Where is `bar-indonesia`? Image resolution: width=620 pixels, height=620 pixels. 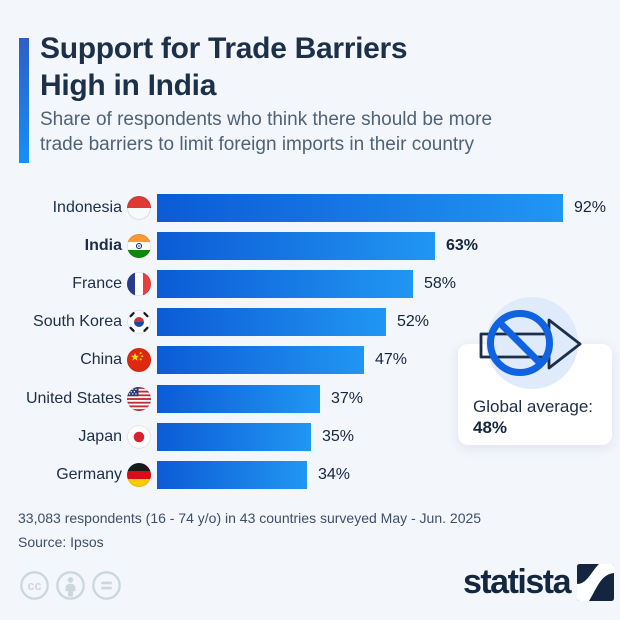
bar-indonesia is located at coordinates (360, 208).